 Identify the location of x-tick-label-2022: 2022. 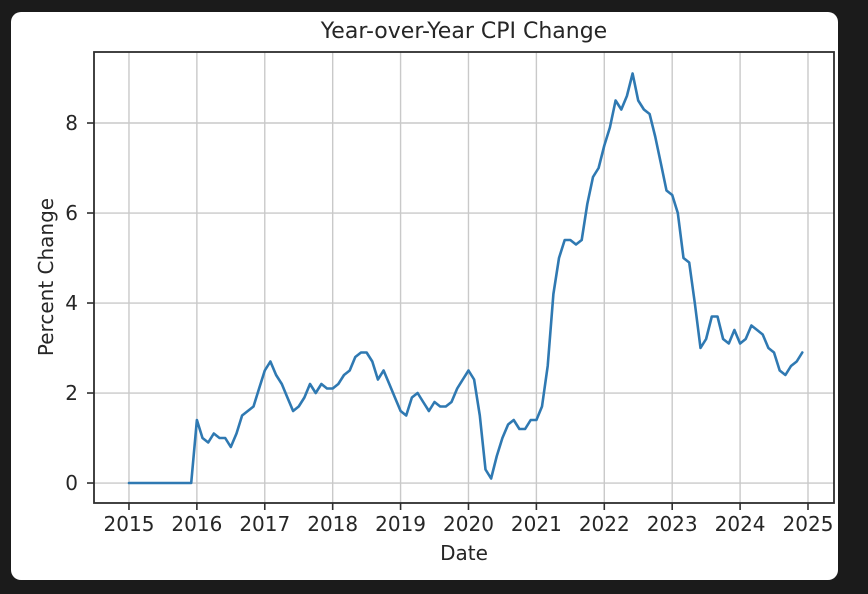
(604, 524).